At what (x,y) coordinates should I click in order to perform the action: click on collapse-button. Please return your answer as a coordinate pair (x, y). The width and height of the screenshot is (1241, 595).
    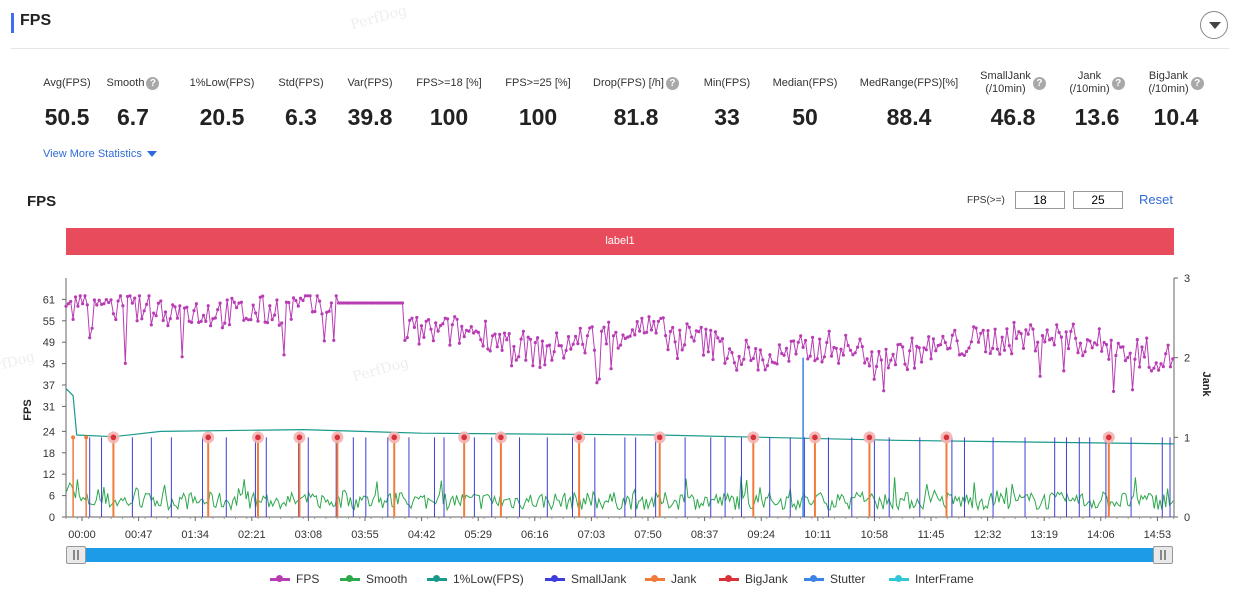
    Looking at the image, I should click on (1214, 25).